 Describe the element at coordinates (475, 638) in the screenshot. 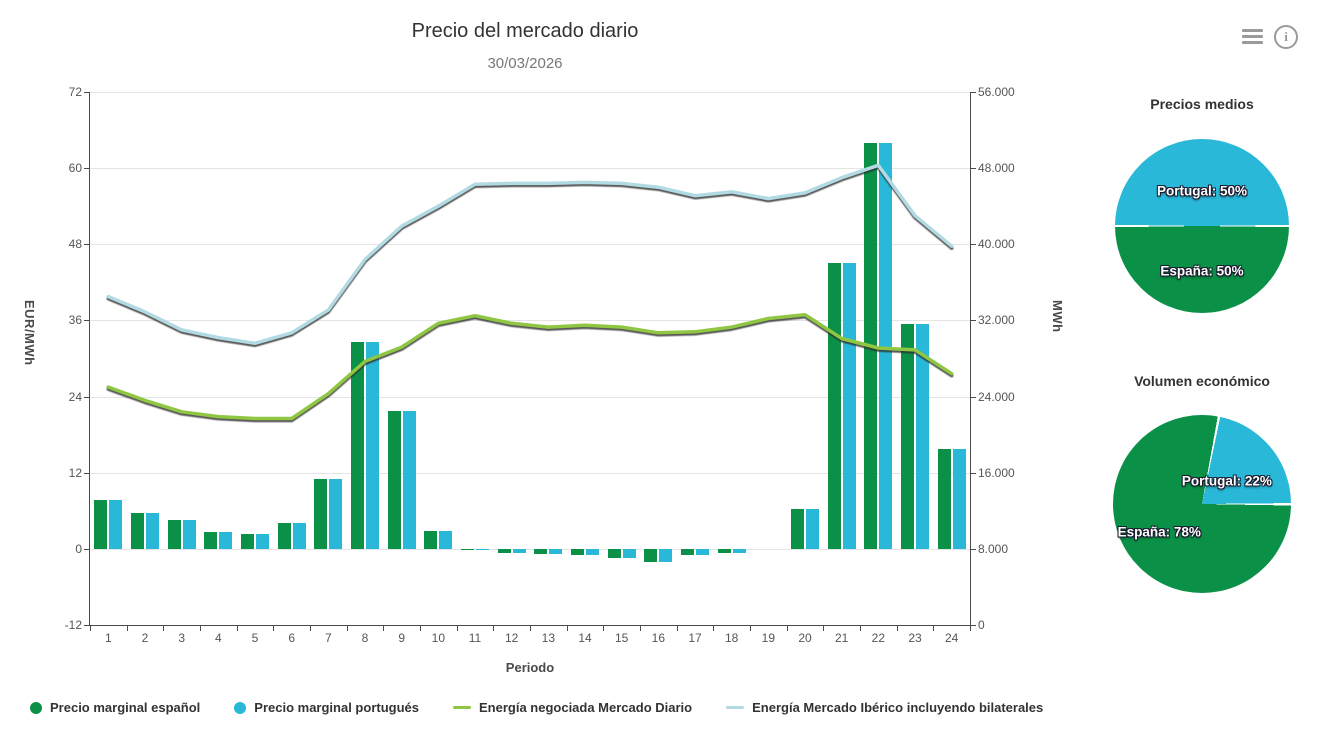

I see `x-axis-label: 11` at that location.